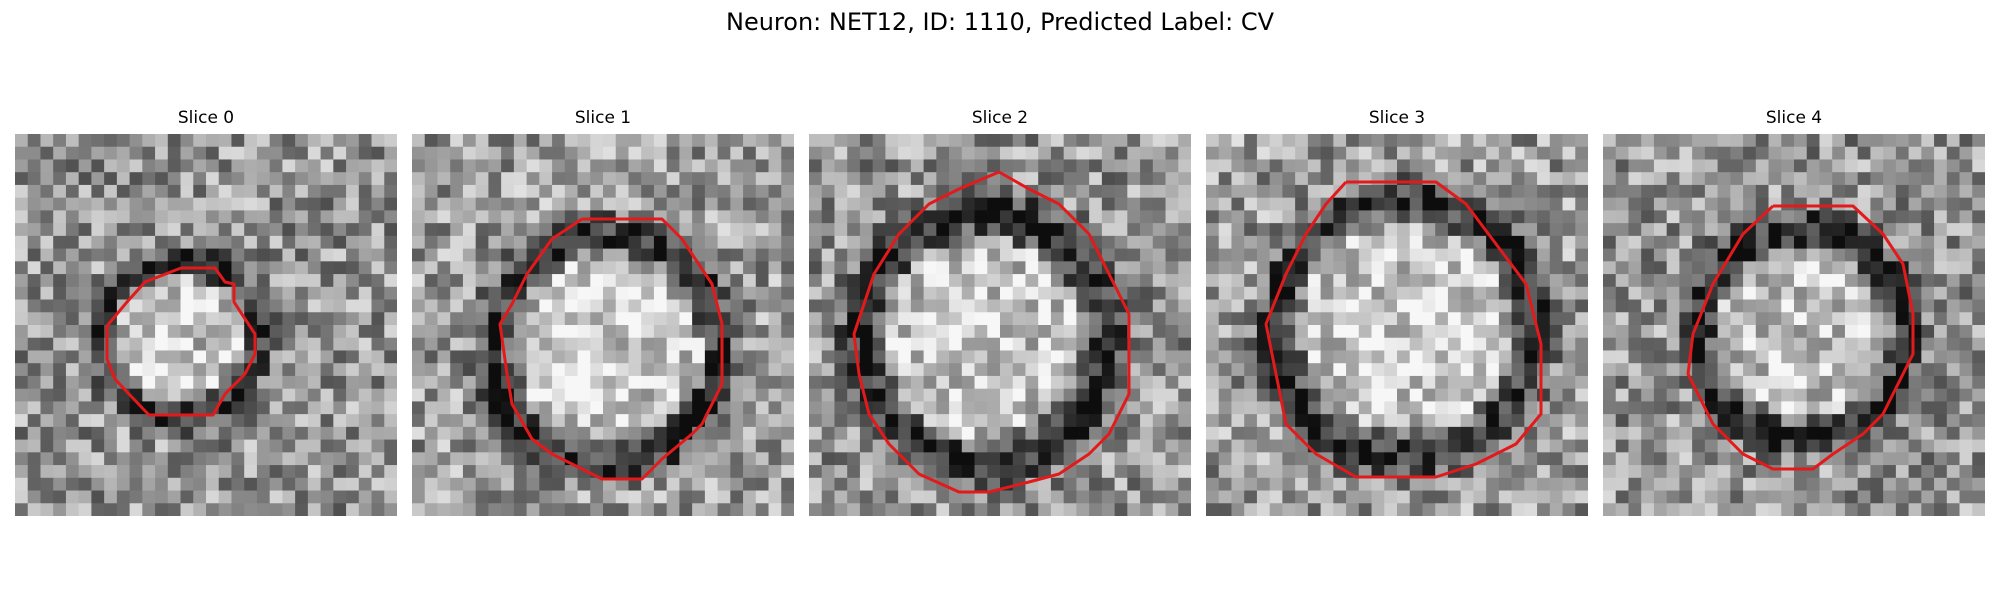 The width and height of the screenshot is (2000, 600). What do you see at coordinates (1794, 118) in the screenshot?
I see `slice-title-4: Slice 4` at bounding box center [1794, 118].